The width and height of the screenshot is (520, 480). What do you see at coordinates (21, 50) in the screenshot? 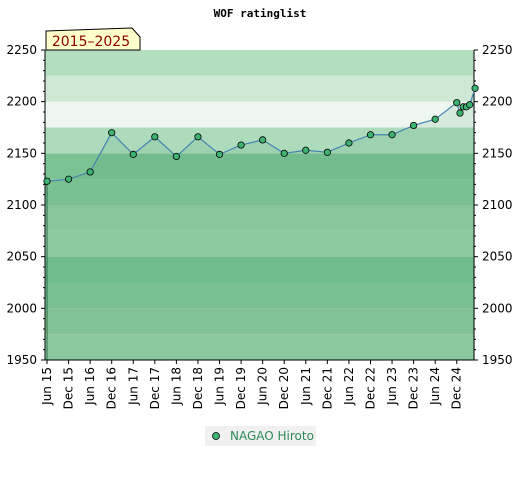
I see `y-tick-label-left: 2250` at bounding box center [21, 50].